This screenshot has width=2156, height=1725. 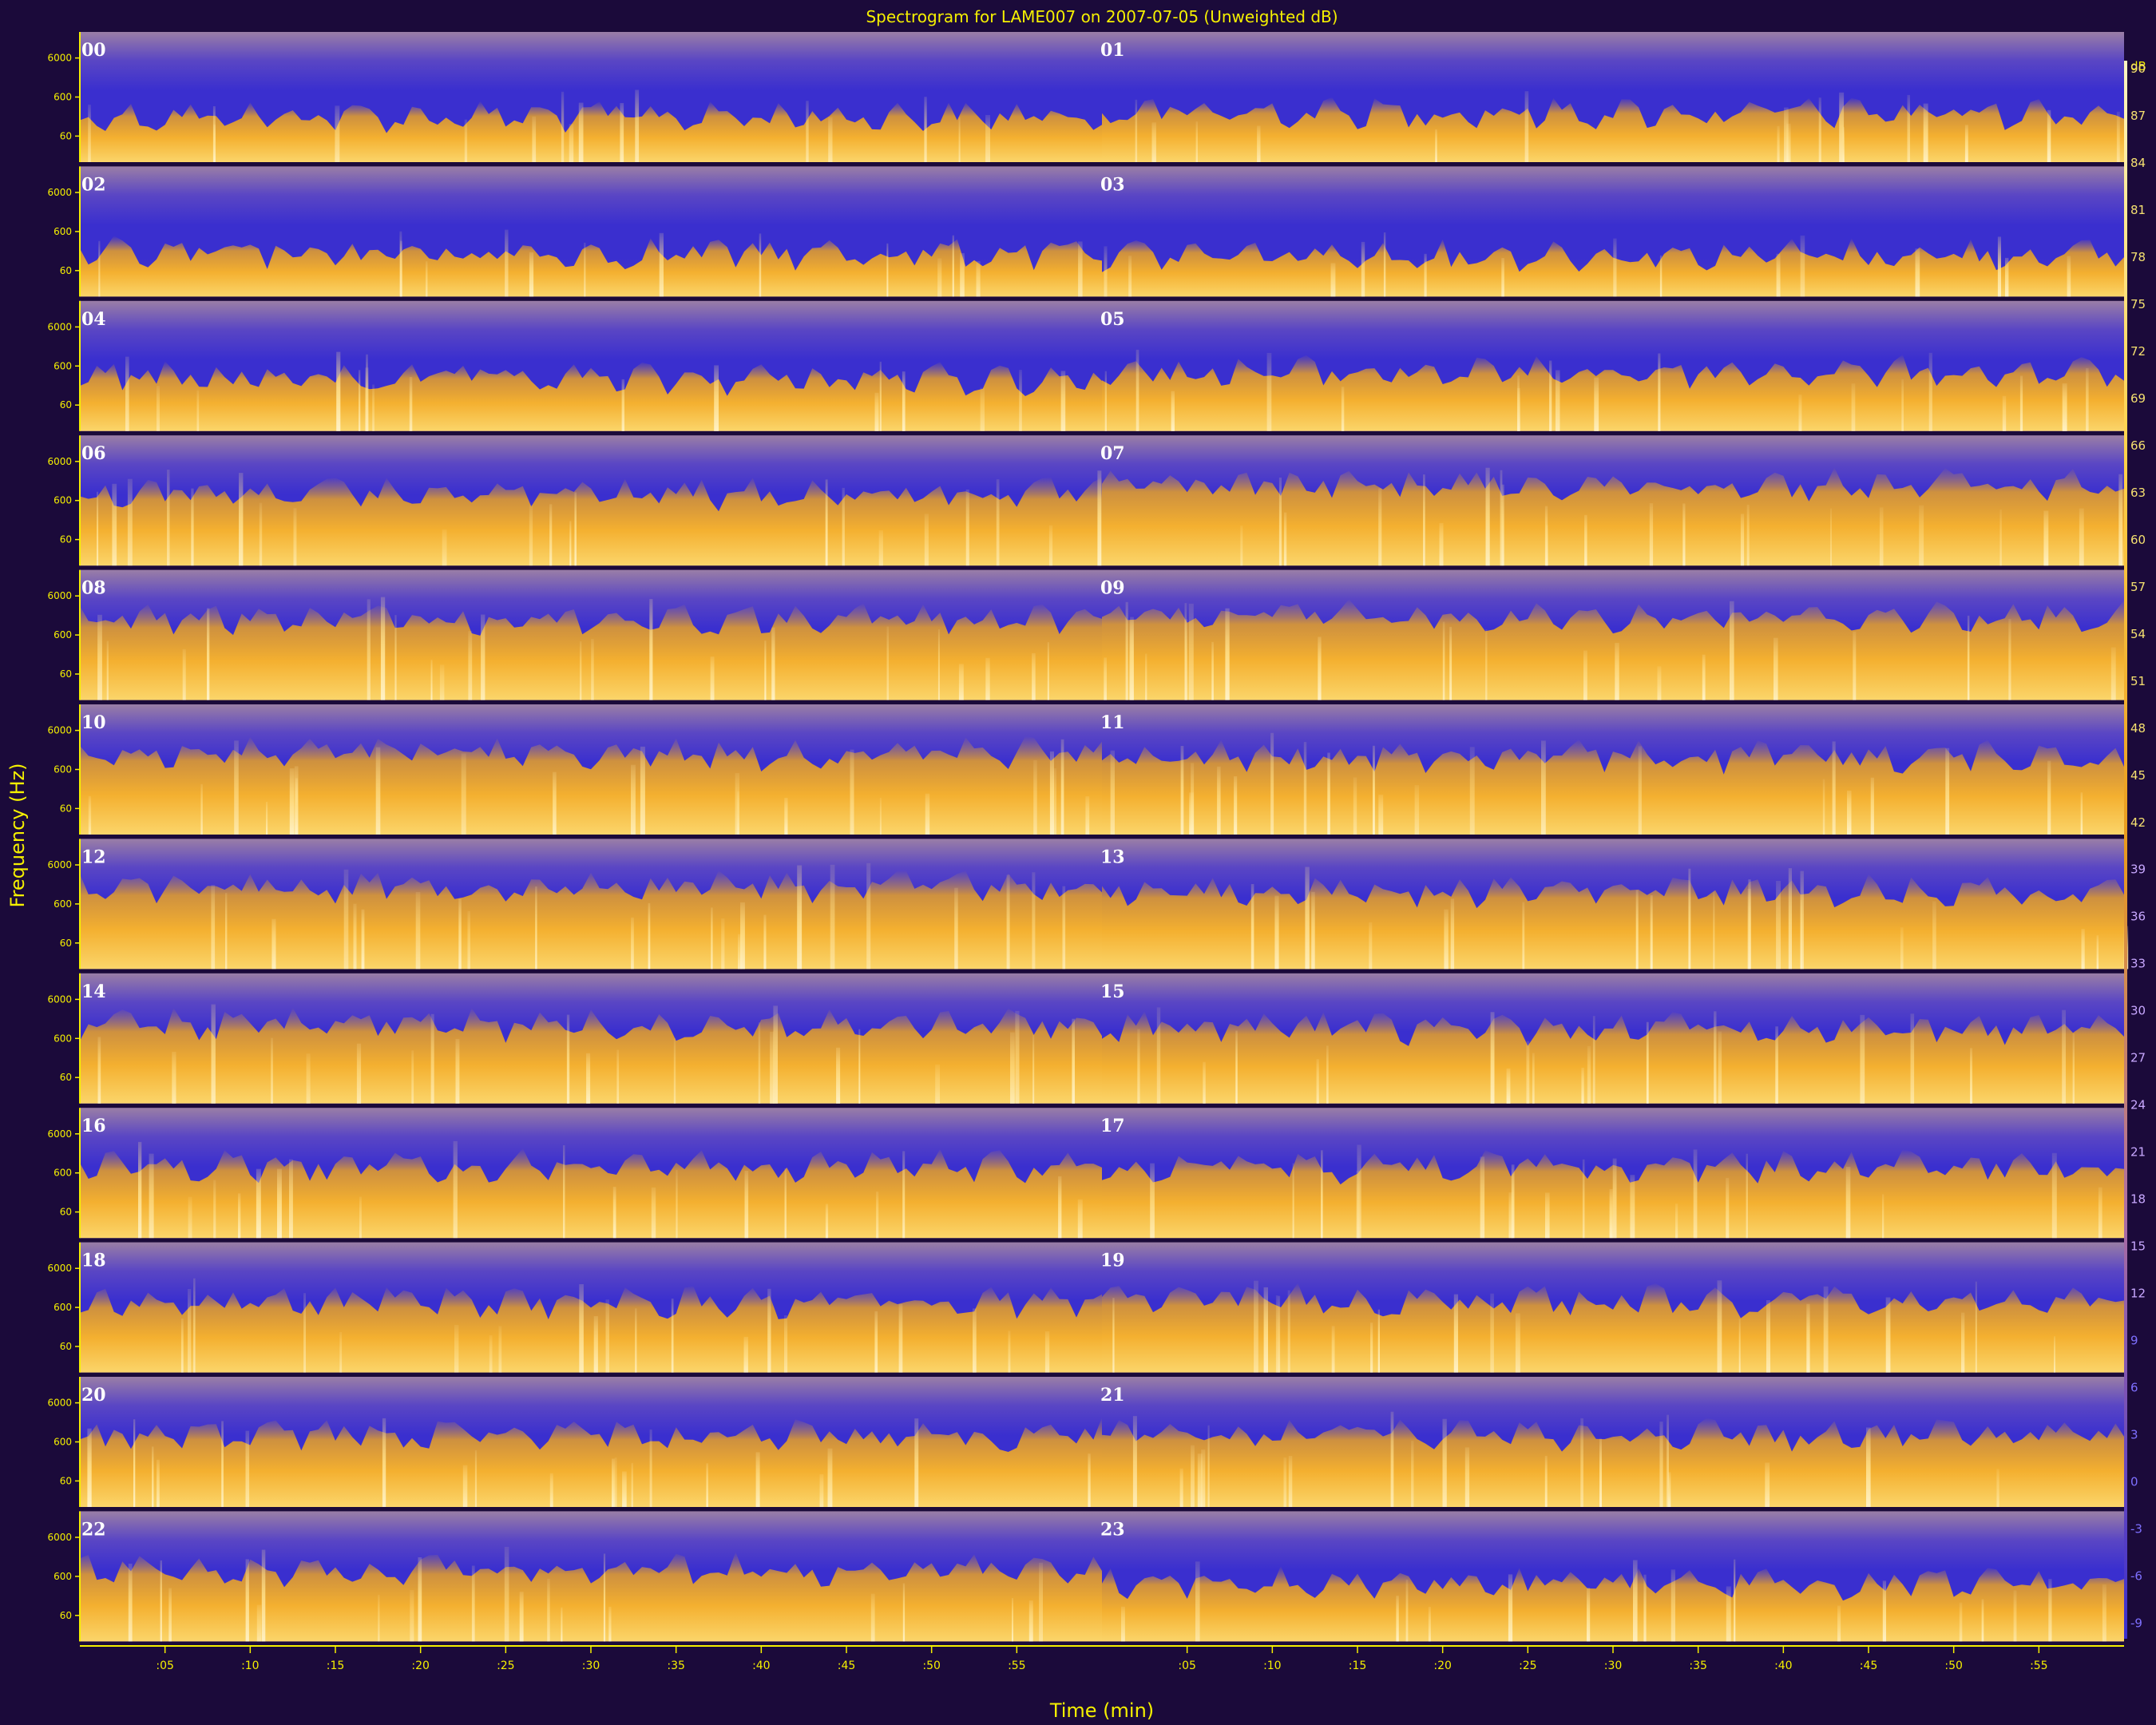 What do you see at coordinates (1112, 1530) in the screenshot?
I see `hour-label: 23` at bounding box center [1112, 1530].